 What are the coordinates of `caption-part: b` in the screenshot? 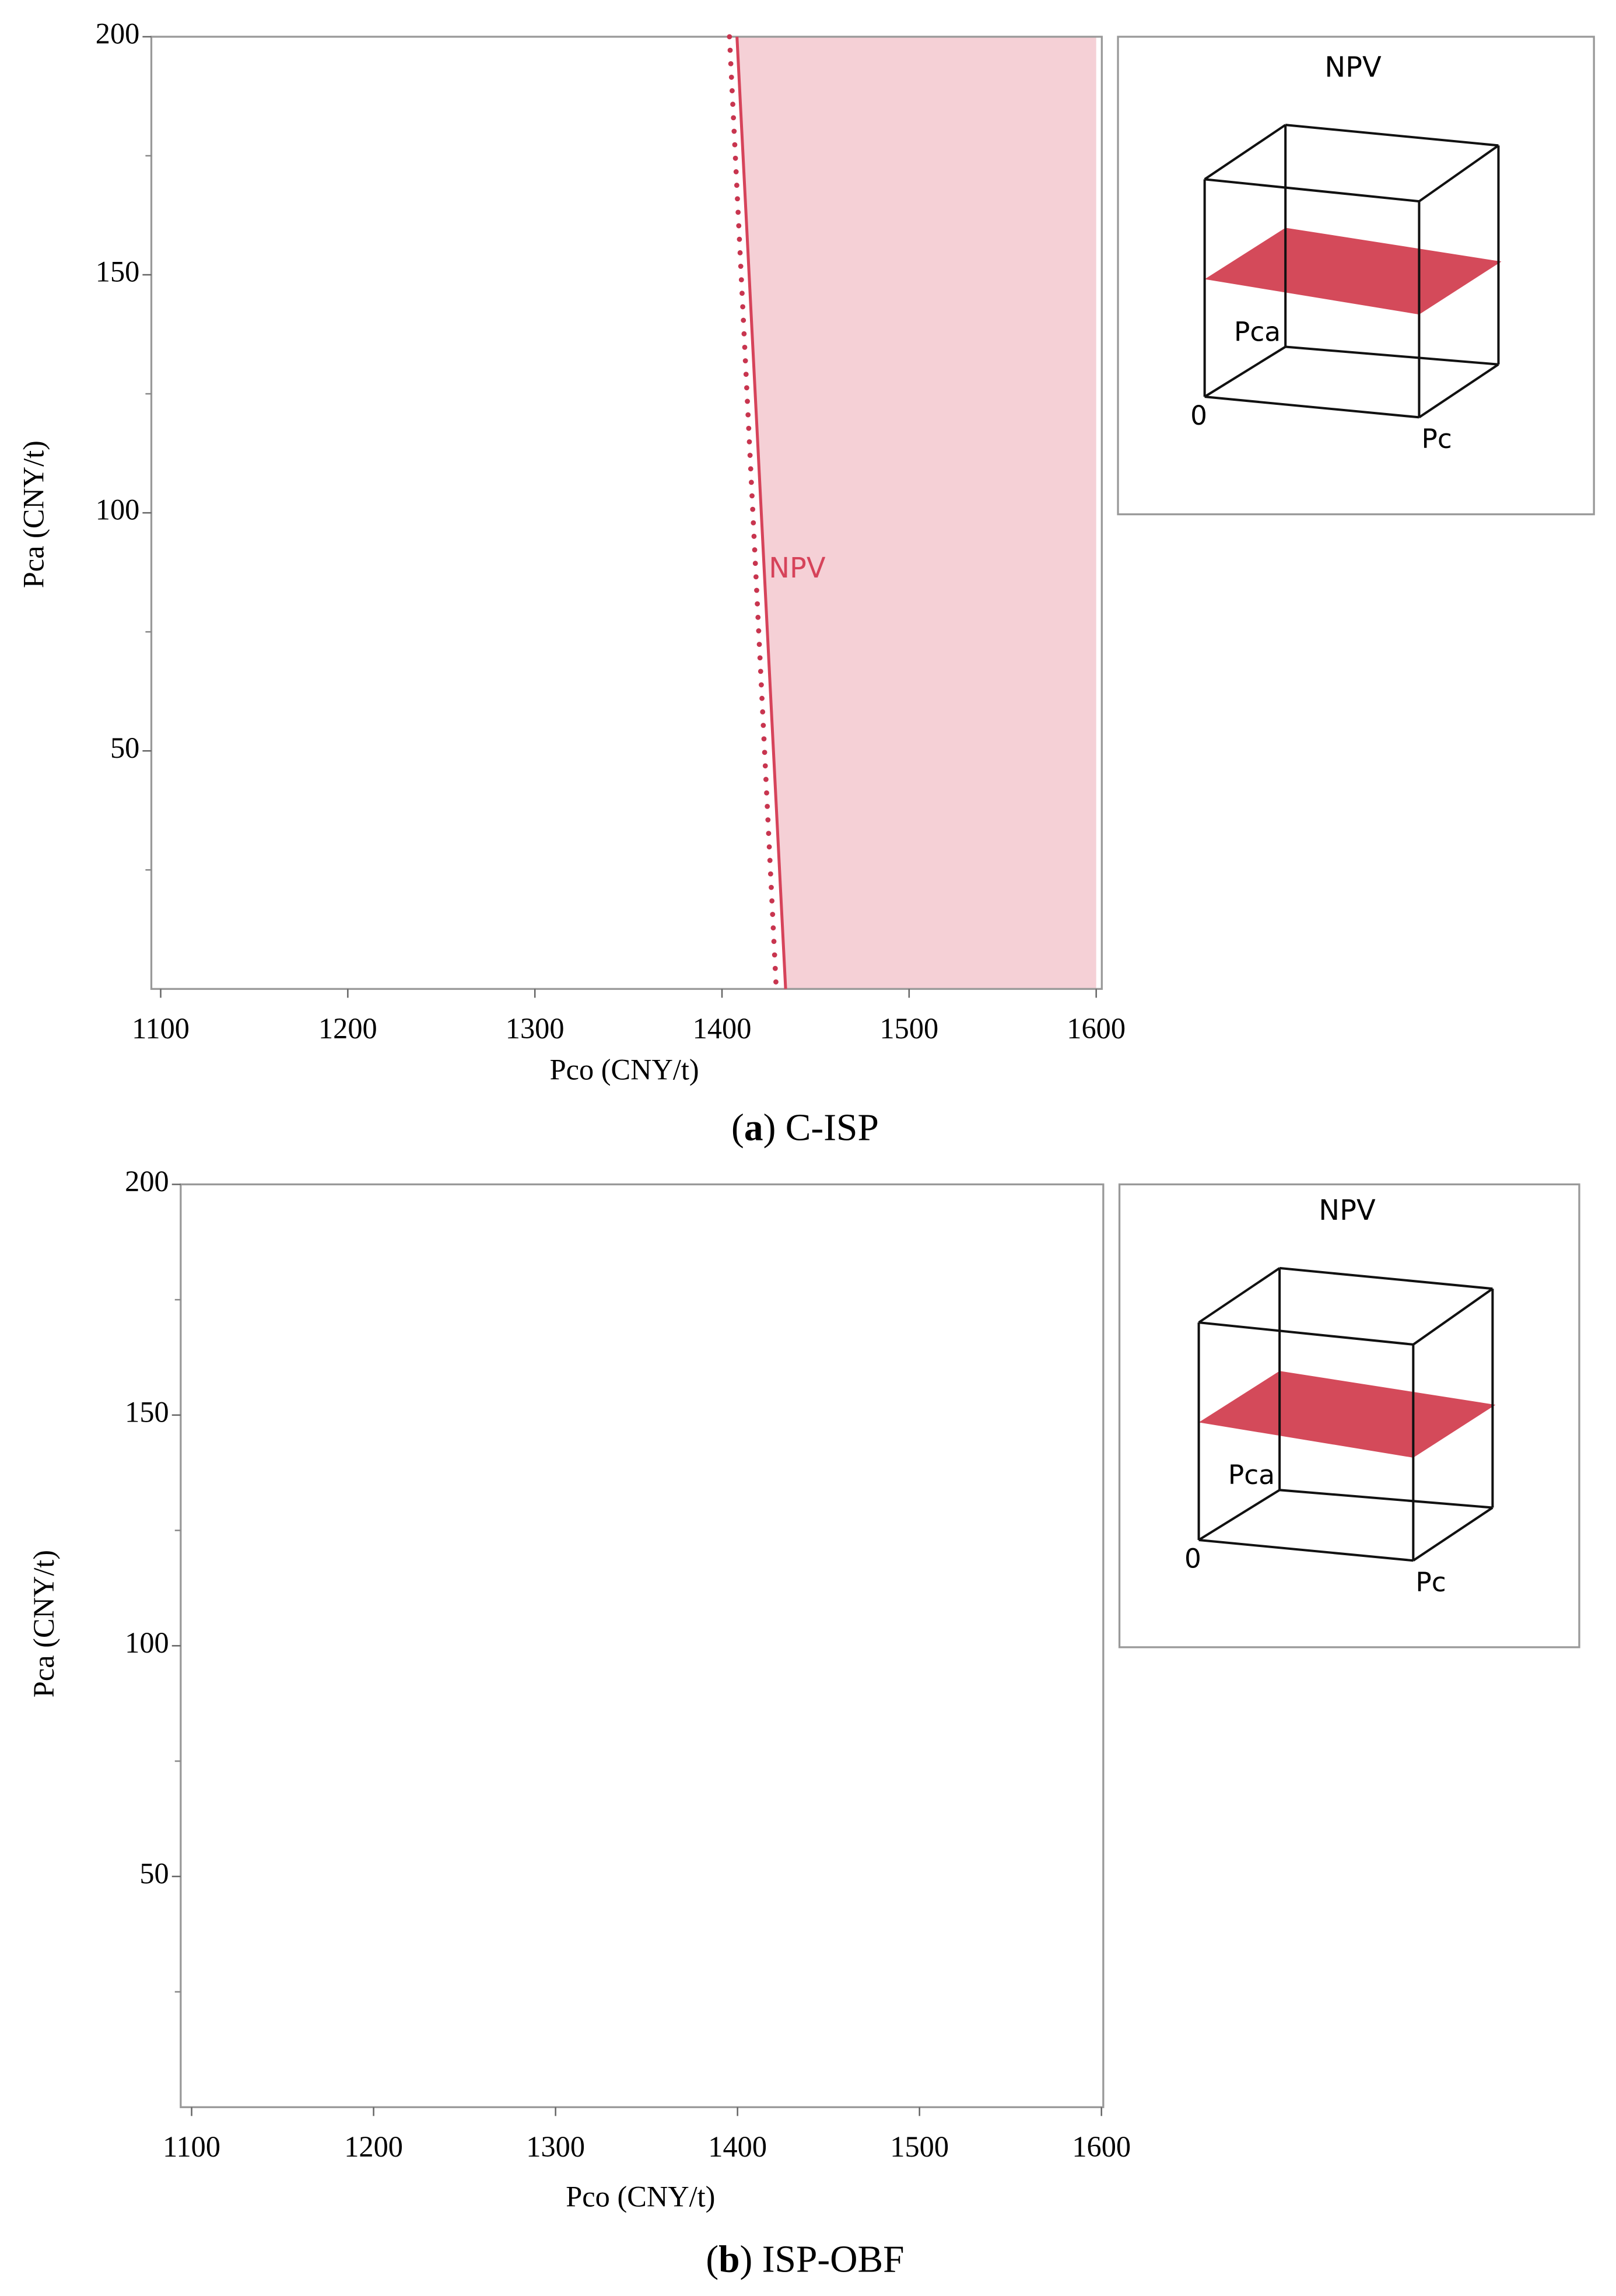 It's located at (728, 2259).